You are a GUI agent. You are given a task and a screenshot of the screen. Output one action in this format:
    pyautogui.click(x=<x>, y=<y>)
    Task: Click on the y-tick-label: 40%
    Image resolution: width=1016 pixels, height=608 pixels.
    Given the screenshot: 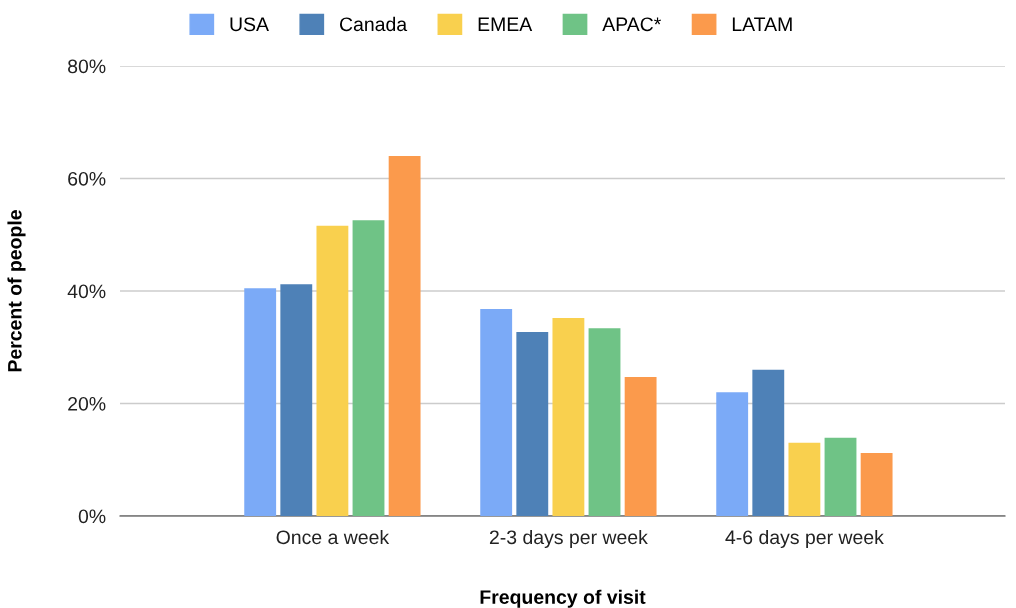 What is the action you would take?
    pyautogui.click(x=86, y=291)
    